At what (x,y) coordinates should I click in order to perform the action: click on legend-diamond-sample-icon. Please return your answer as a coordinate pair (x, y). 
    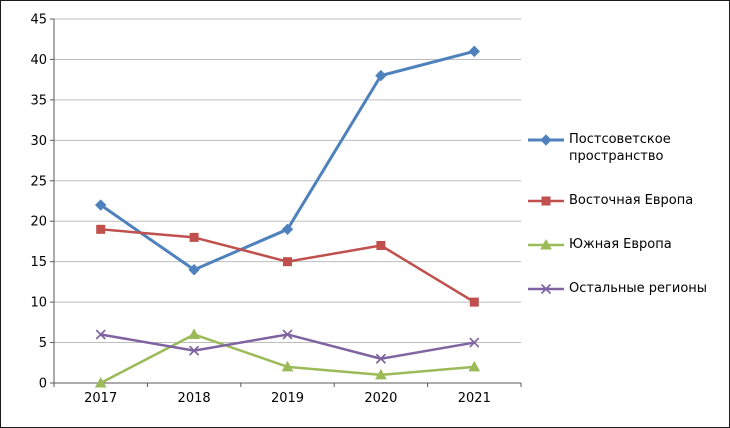
    Looking at the image, I should click on (546, 140).